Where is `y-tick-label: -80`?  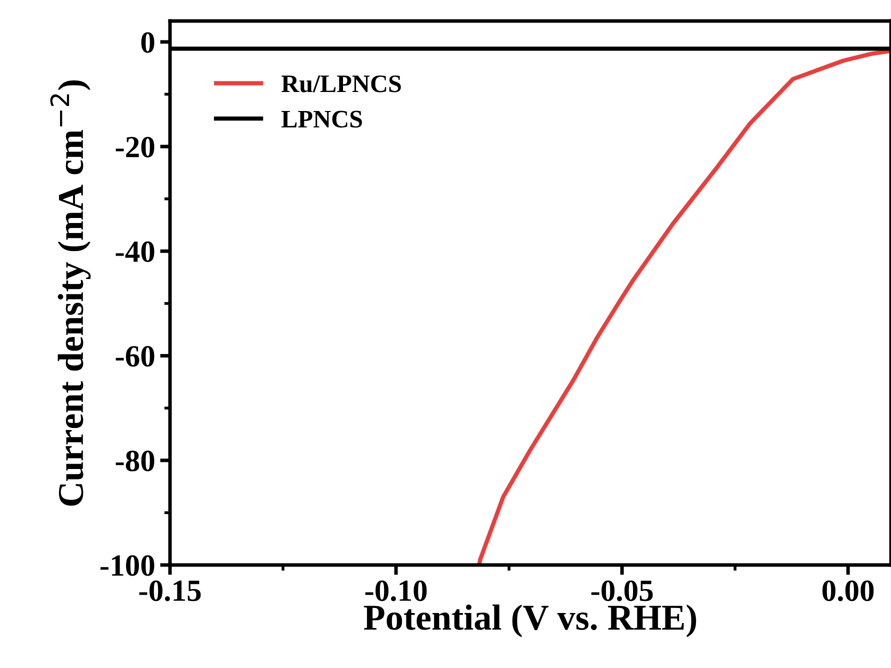 y-tick-label: -80 is located at coordinates (135, 461).